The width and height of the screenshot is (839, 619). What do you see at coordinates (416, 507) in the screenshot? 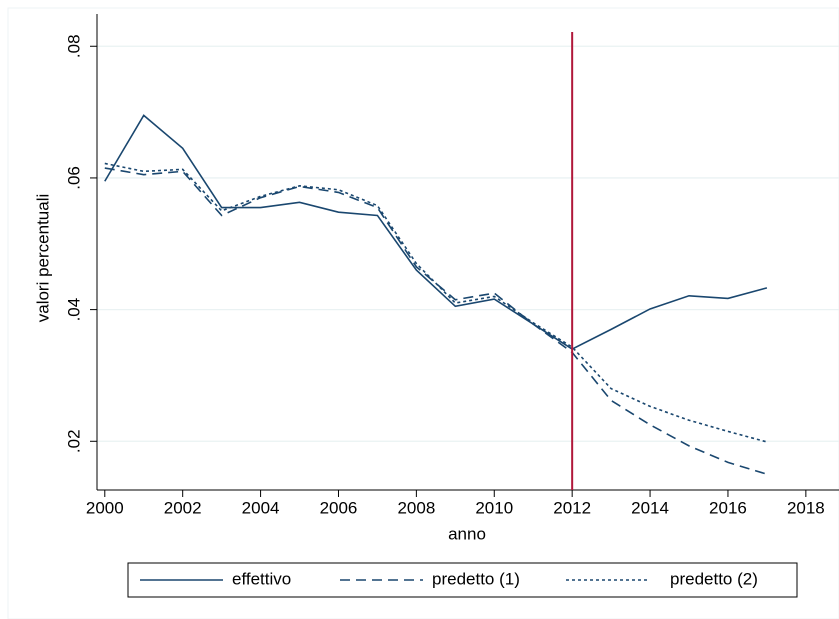
I see `x-tick-label: 2008` at bounding box center [416, 507].